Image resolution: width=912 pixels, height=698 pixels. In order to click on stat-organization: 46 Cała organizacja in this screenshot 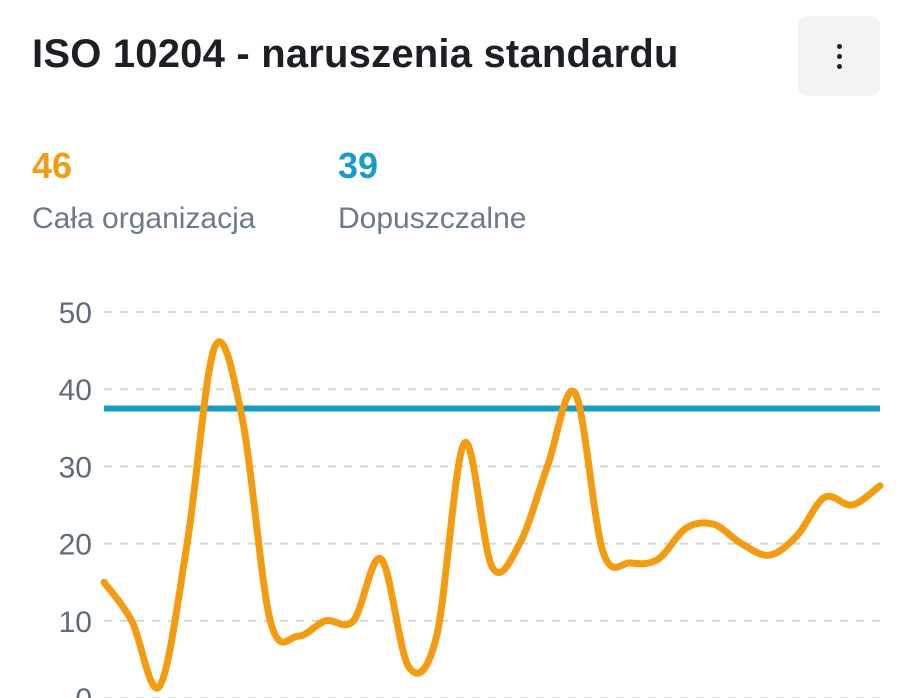, I will do `click(143, 190)`.